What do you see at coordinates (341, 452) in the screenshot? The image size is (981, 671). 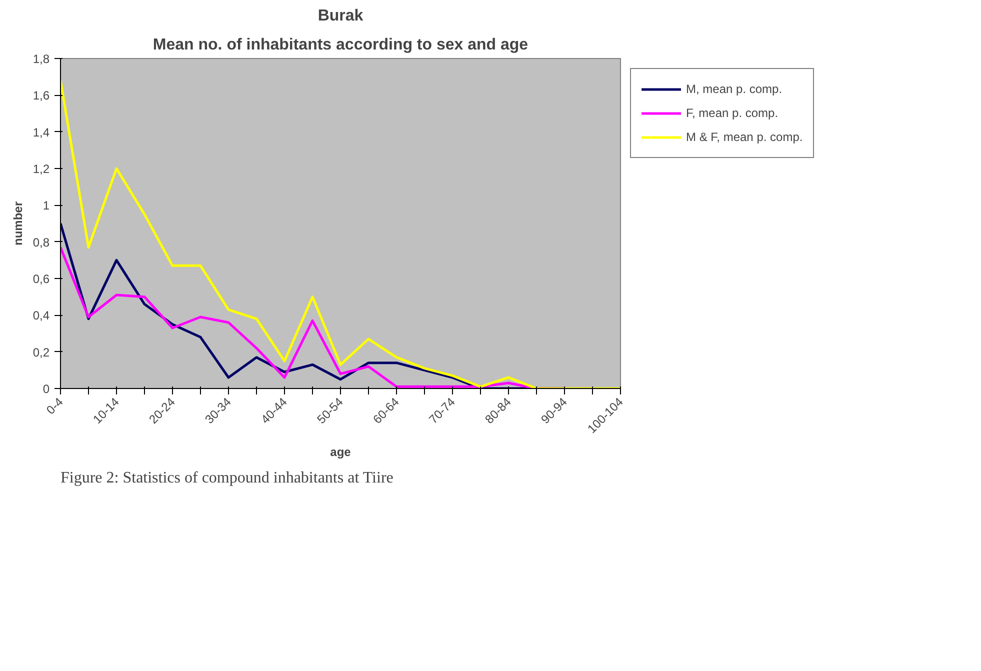 I see `x-axis-title: age` at bounding box center [341, 452].